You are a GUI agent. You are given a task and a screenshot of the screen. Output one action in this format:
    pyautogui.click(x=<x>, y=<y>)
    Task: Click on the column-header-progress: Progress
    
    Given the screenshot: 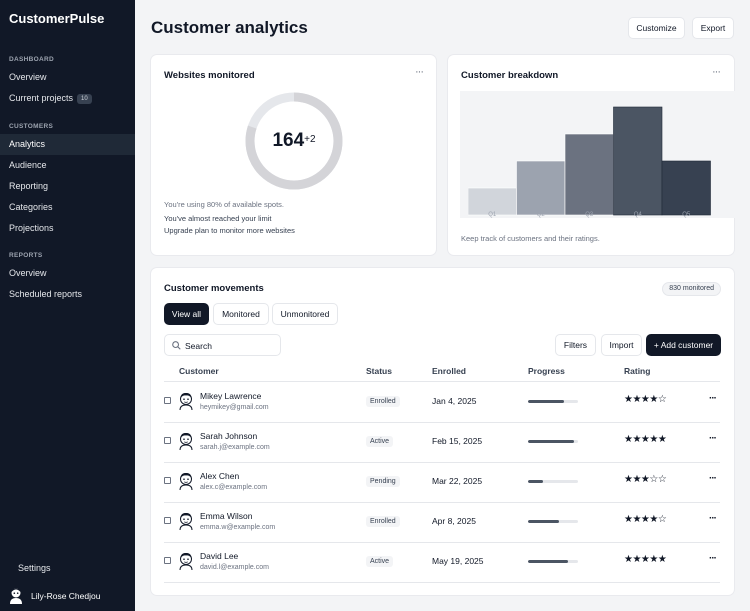 What is the action you would take?
    pyautogui.click(x=546, y=371)
    